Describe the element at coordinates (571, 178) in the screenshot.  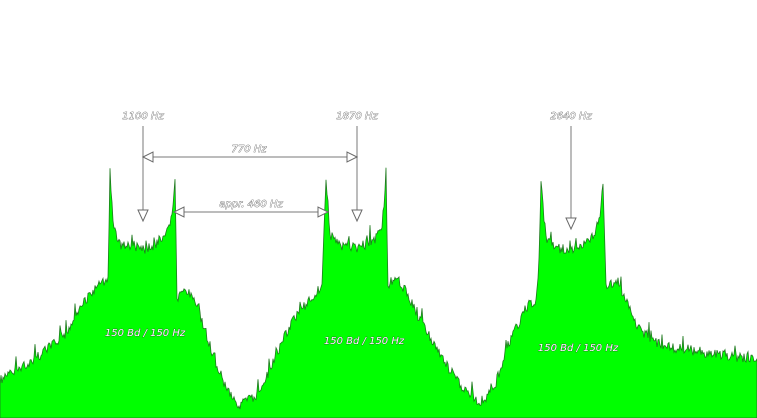
I see `channel-3-down-arrow` at that location.